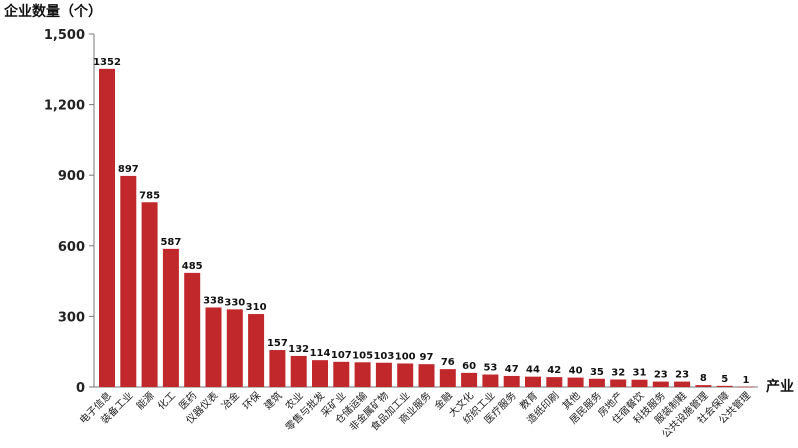  Describe the element at coordinates (107, 62) in the screenshot. I see `data-label: 1352` at that location.